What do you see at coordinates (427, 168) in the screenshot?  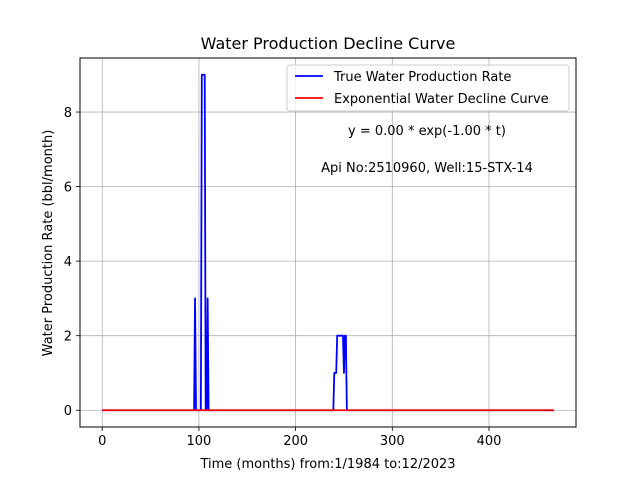 I see `well-annotation: Api No:2510960, Well:15-STX-14` at bounding box center [427, 168].